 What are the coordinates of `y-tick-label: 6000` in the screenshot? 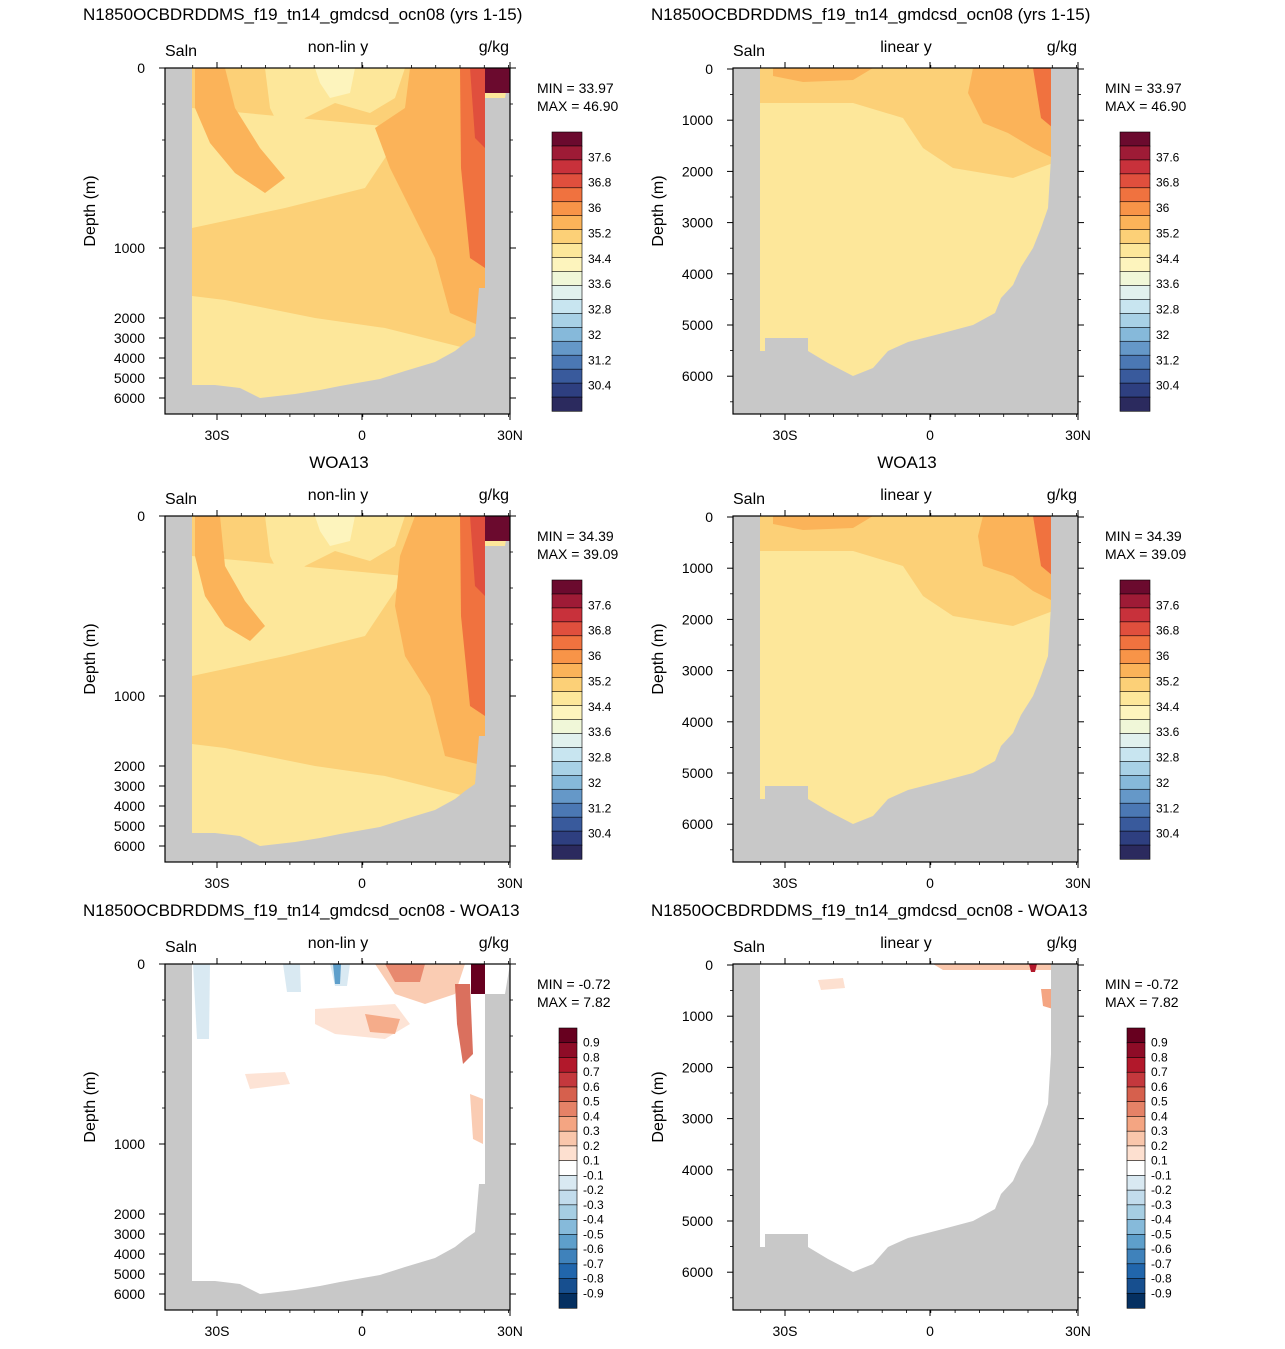 It's located at (697, 824).